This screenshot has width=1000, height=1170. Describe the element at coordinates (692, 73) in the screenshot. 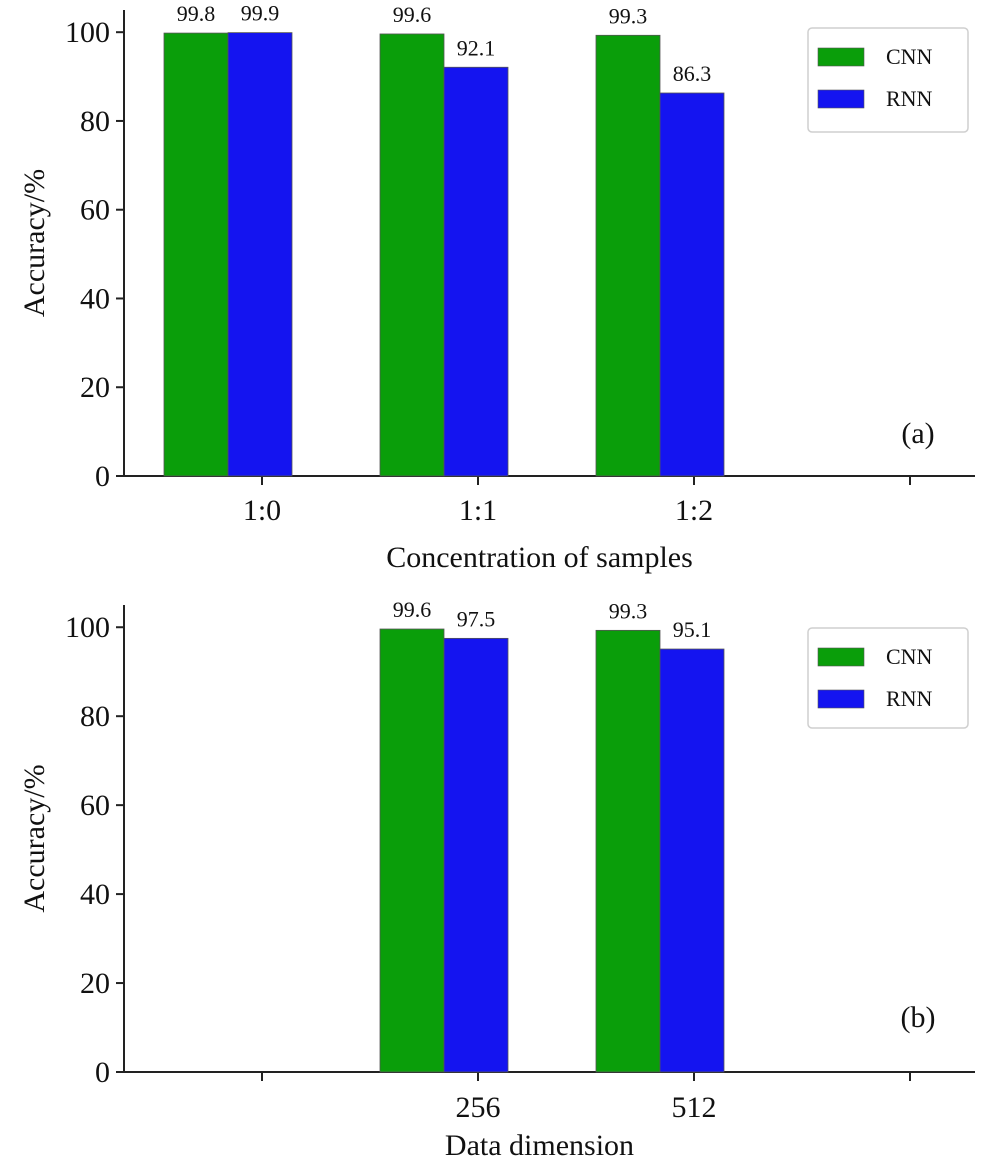

I see `bar-value-label: 86.3` at that location.